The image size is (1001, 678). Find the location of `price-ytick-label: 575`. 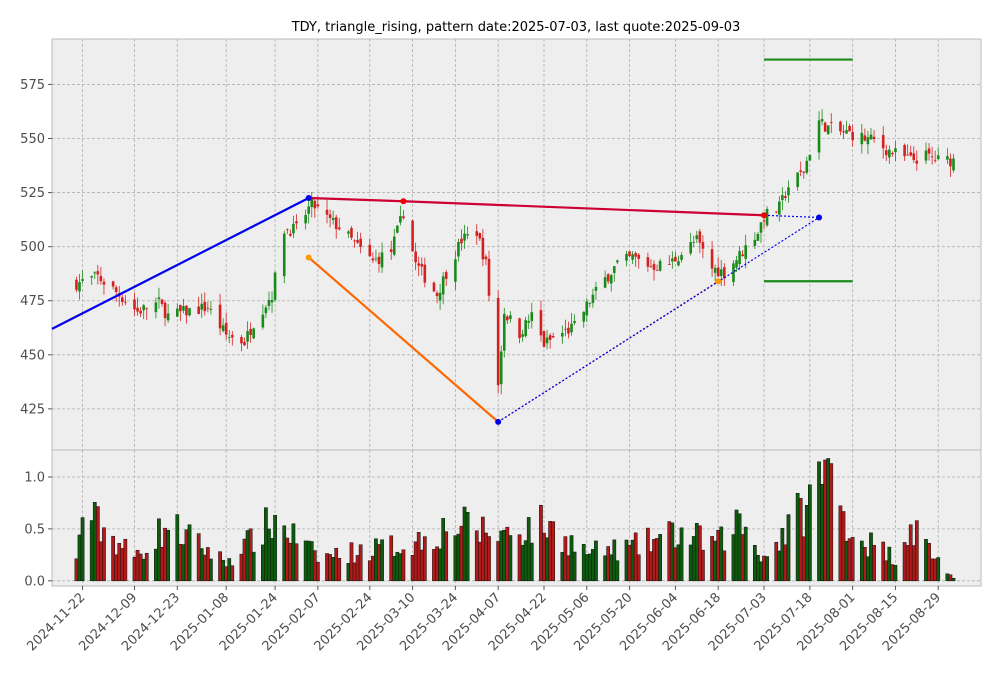

price-ytick-label: 575 is located at coordinates (32, 85).